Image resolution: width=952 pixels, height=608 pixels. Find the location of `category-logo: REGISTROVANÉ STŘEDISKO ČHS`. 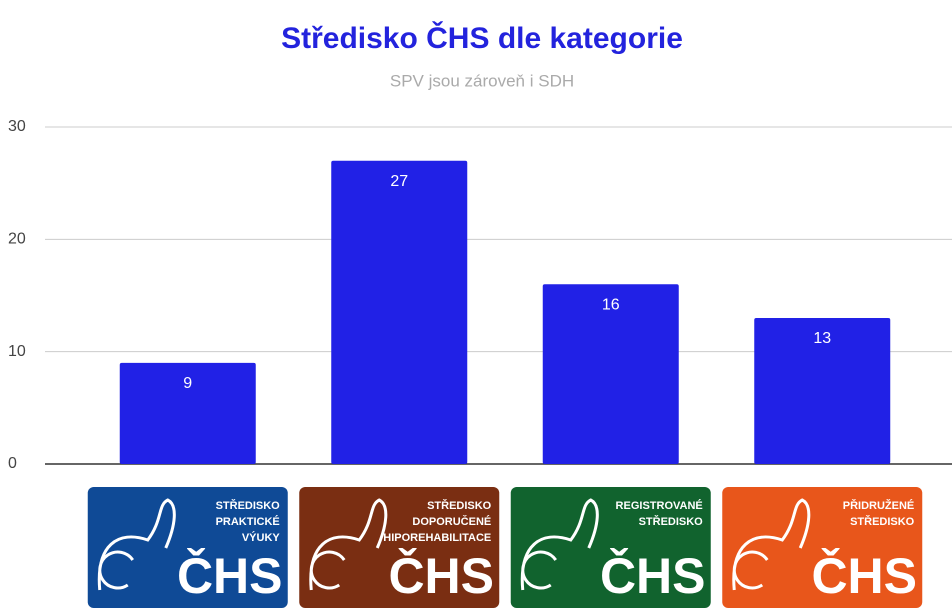

category-logo: REGISTROVANÉ STŘEDISKO ČHS is located at coordinates (610, 547).